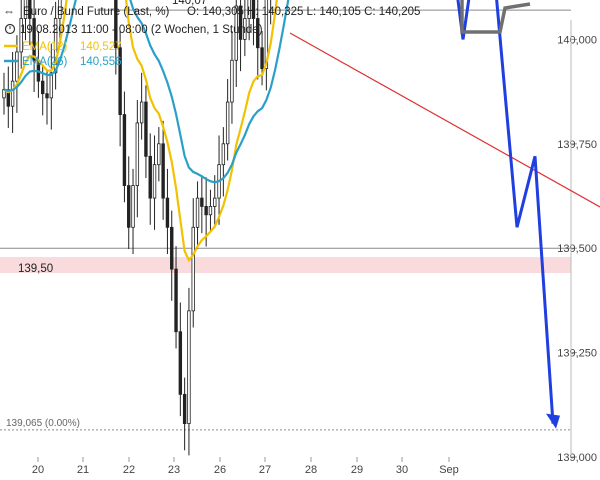 The width and height of the screenshot is (600, 480). What do you see at coordinates (35, 269) in the screenshot?
I see `level-label: 139,50` at bounding box center [35, 269].